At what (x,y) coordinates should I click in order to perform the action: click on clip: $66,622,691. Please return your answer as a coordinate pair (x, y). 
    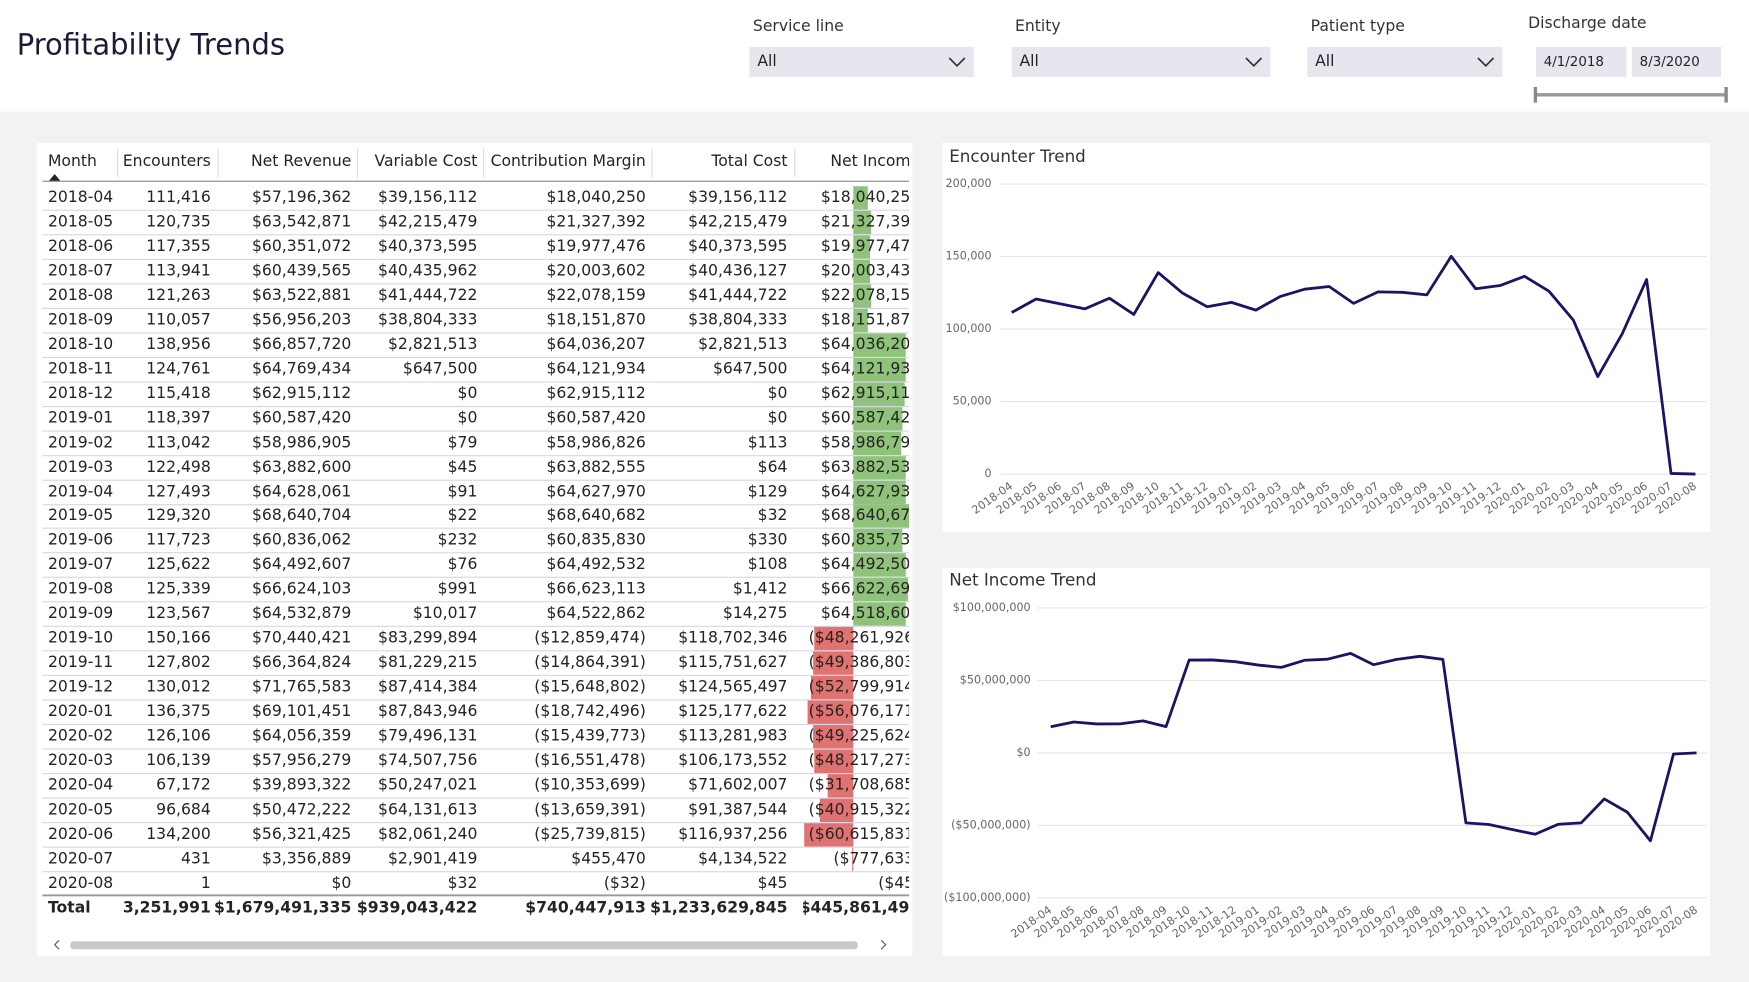
    Looking at the image, I should click on (856, 589).